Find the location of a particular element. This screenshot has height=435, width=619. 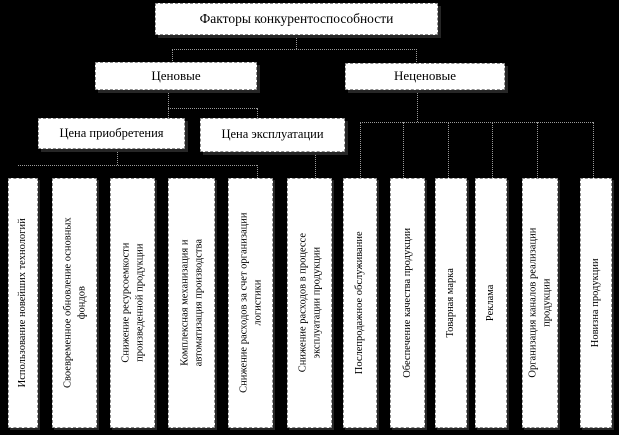

factor-label: Товарная марка is located at coordinates (451, 303).